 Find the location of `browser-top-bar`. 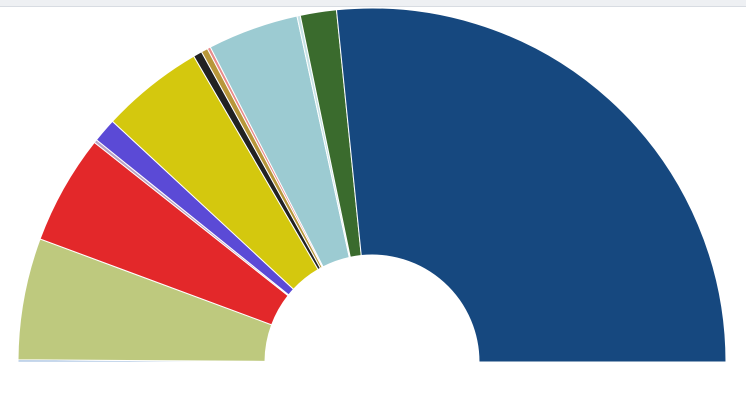

browser-top-bar is located at coordinates (373, 3).